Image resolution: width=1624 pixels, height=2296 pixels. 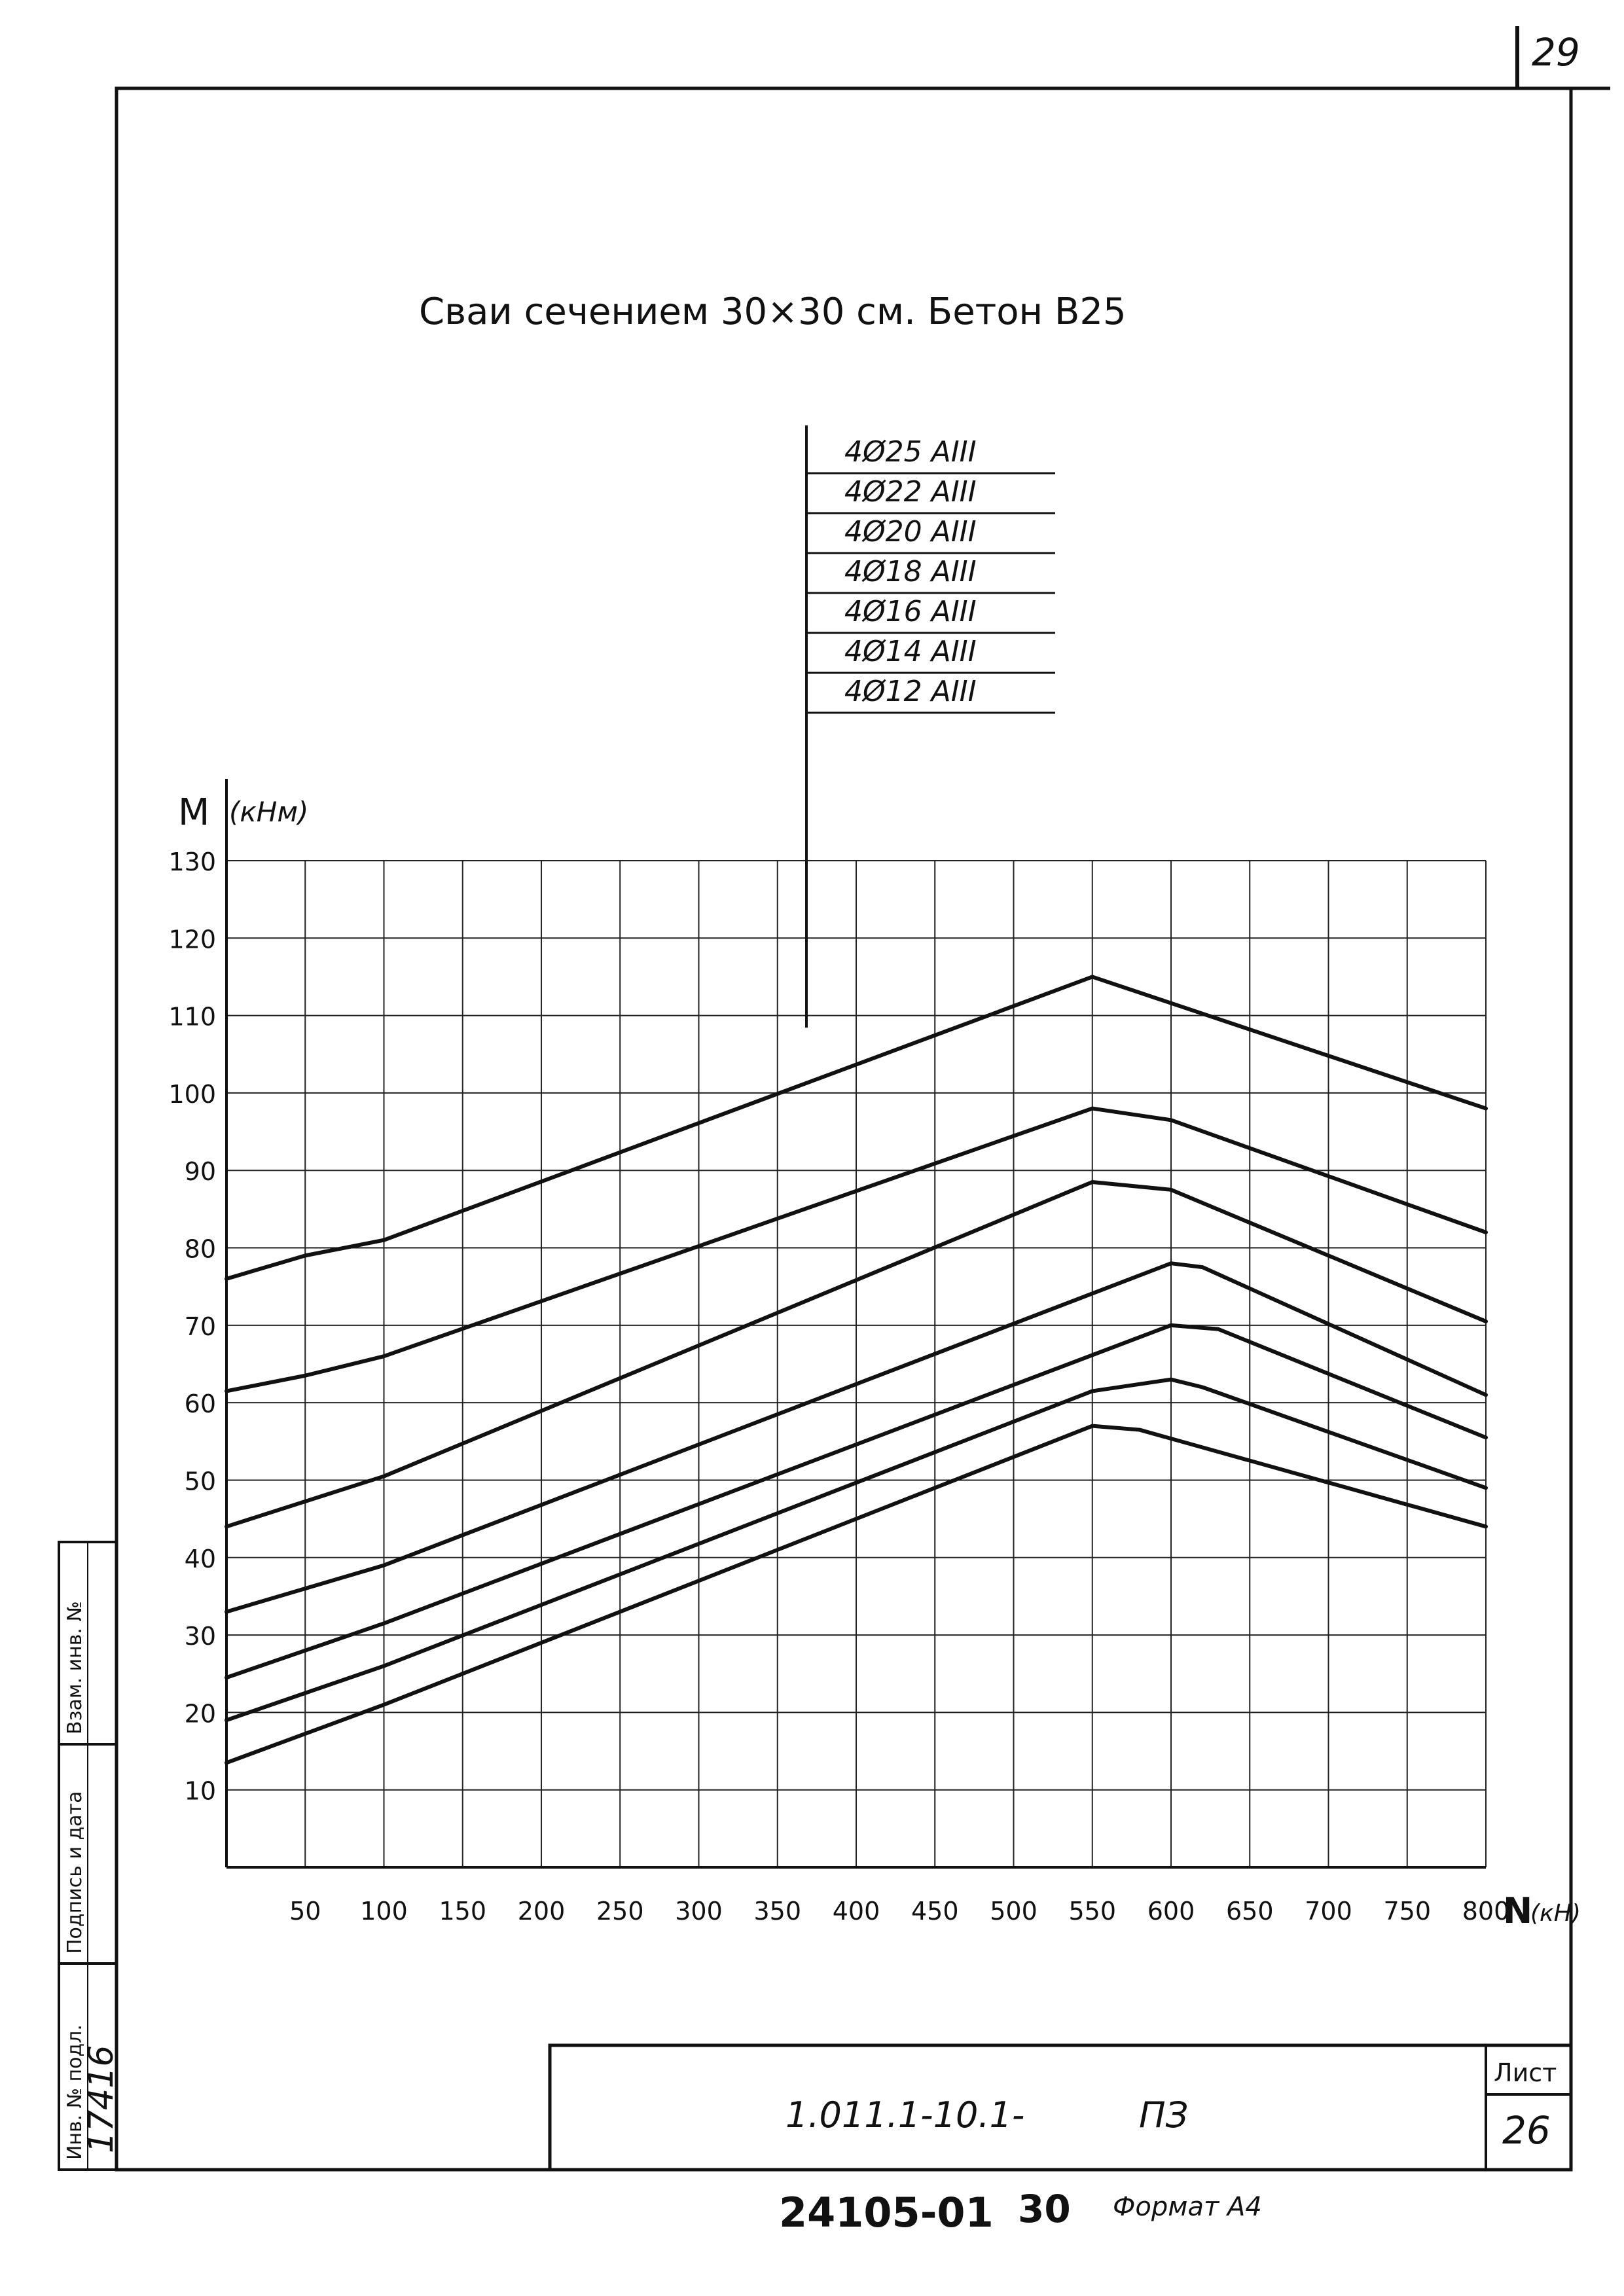 What do you see at coordinates (101, 2099) in the screenshot?
I see `side-stamp-inventory-number: 17416` at bounding box center [101, 2099].